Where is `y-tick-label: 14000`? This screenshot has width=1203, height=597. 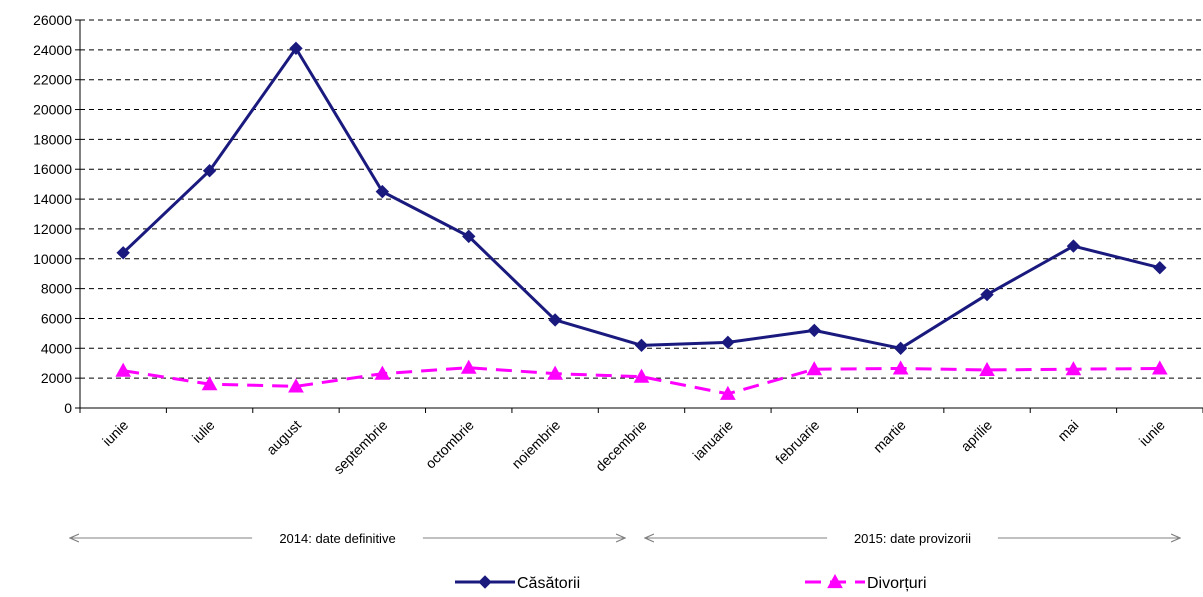
y-tick-label: 14000 is located at coordinates (52, 199).